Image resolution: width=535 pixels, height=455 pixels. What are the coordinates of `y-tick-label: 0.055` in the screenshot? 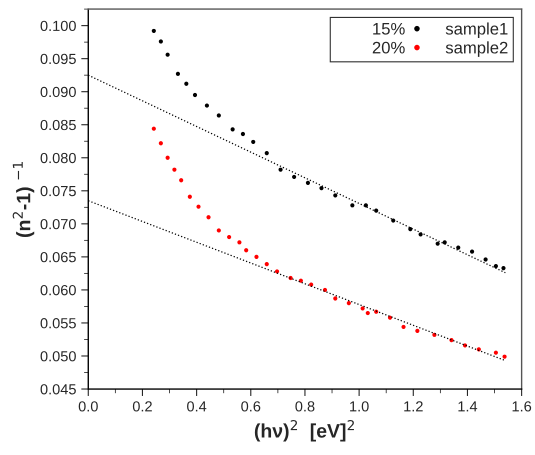 It's located at (58, 323).